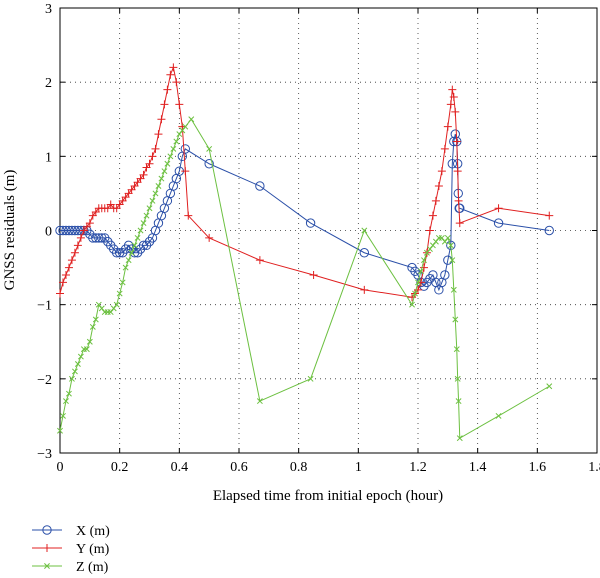 This screenshot has width=600, height=578. What do you see at coordinates (478, 467) in the screenshot?
I see `x-tick-label: 1.4` at bounding box center [478, 467].